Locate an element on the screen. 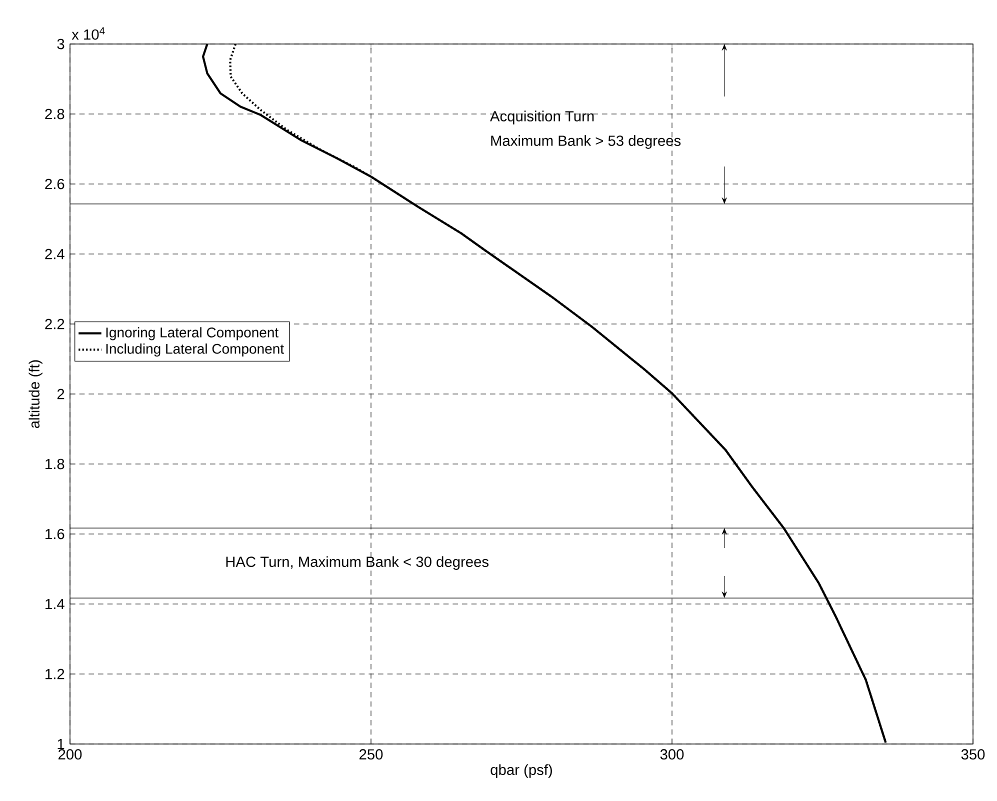 Image resolution: width=997 pixels, height=801 pixels. y-tick-label: 2.6 is located at coordinates (54, 184).